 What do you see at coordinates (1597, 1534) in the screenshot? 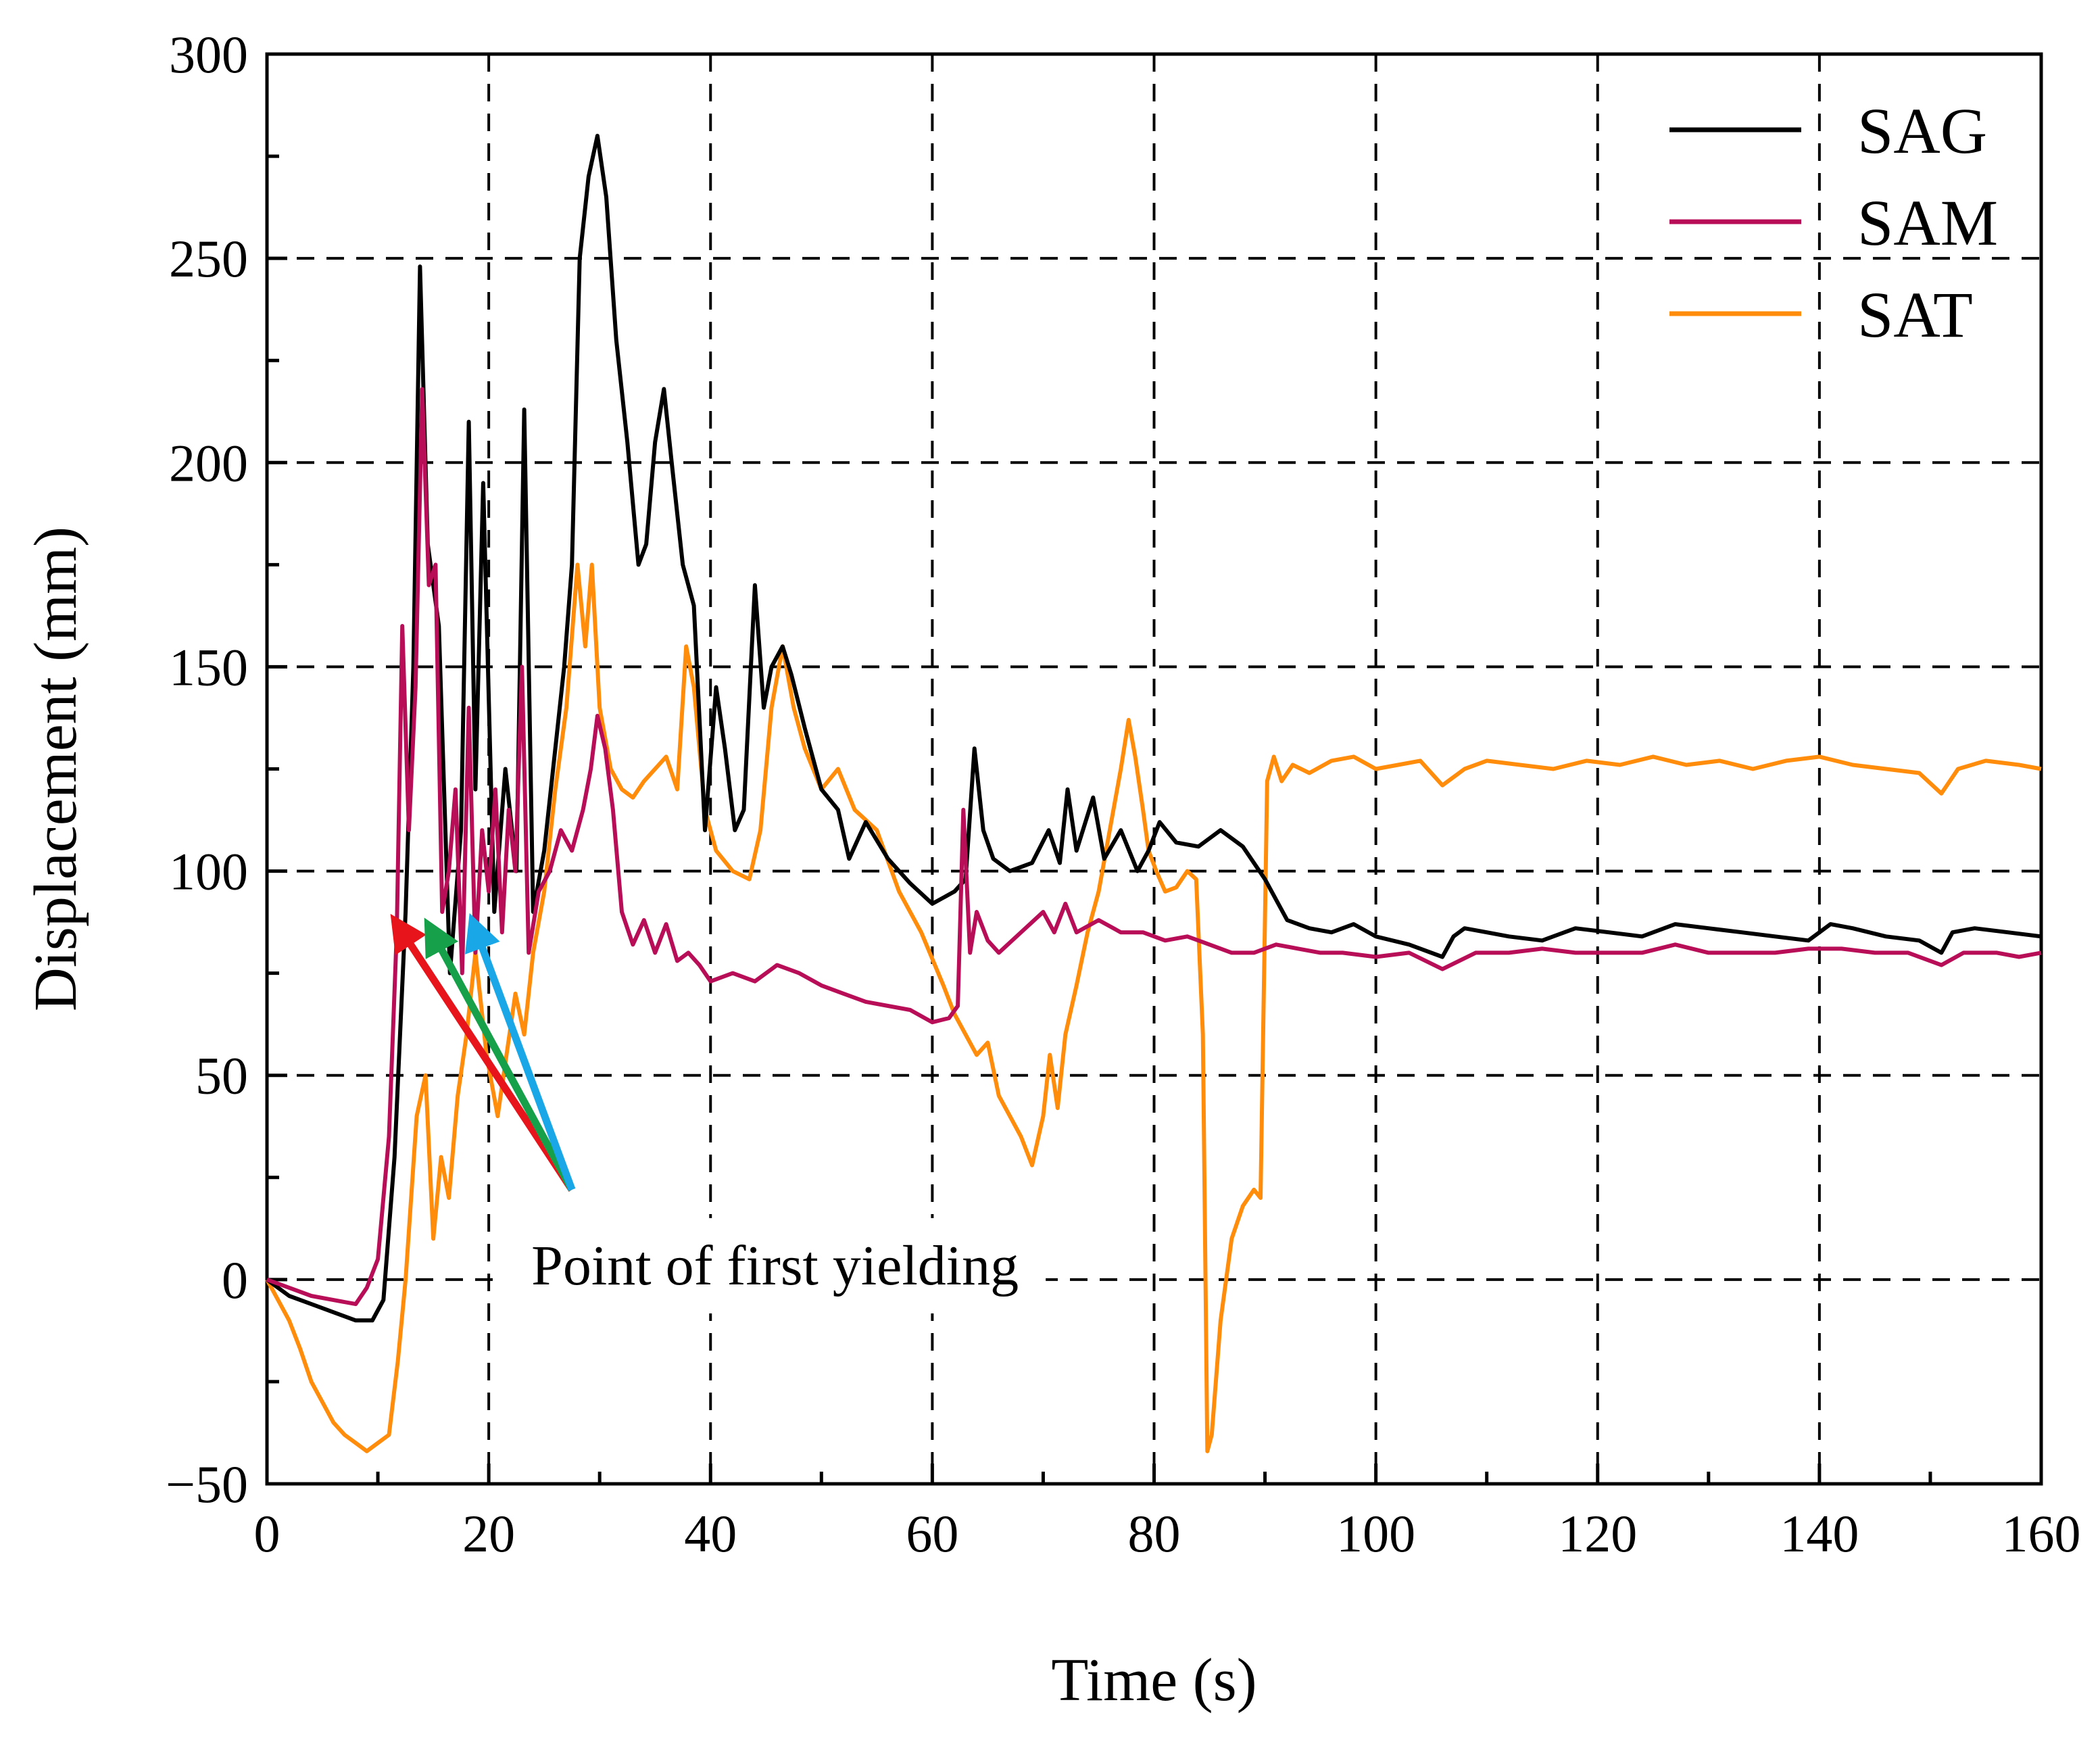
I see `x-tick-label: 120` at bounding box center [1597, 1534].